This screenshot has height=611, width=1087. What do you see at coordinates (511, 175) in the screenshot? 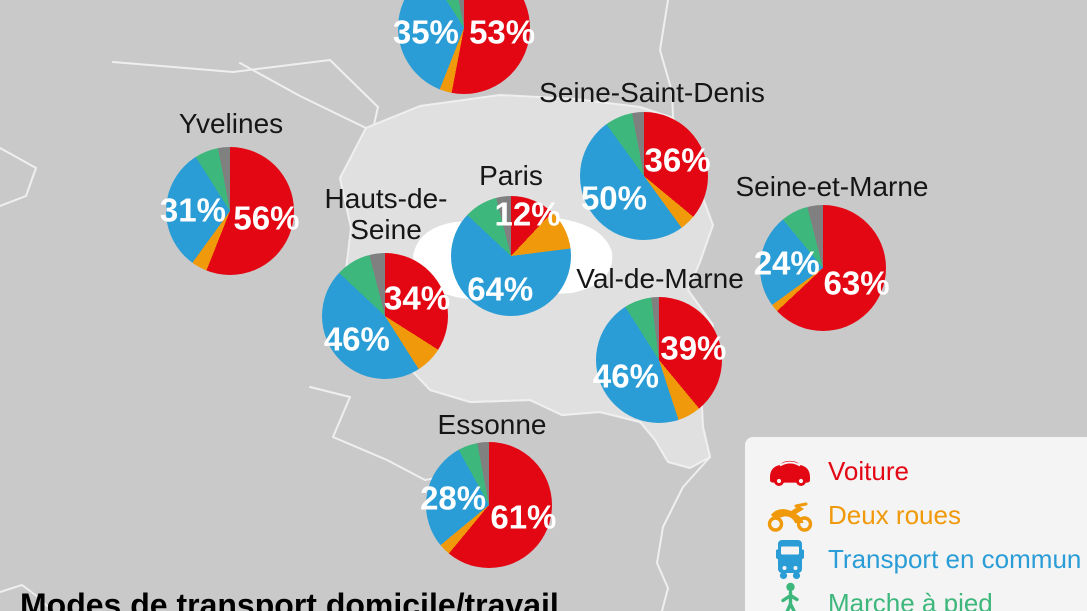
I see `label-paris: Paris` at bounding box center [511, 175].